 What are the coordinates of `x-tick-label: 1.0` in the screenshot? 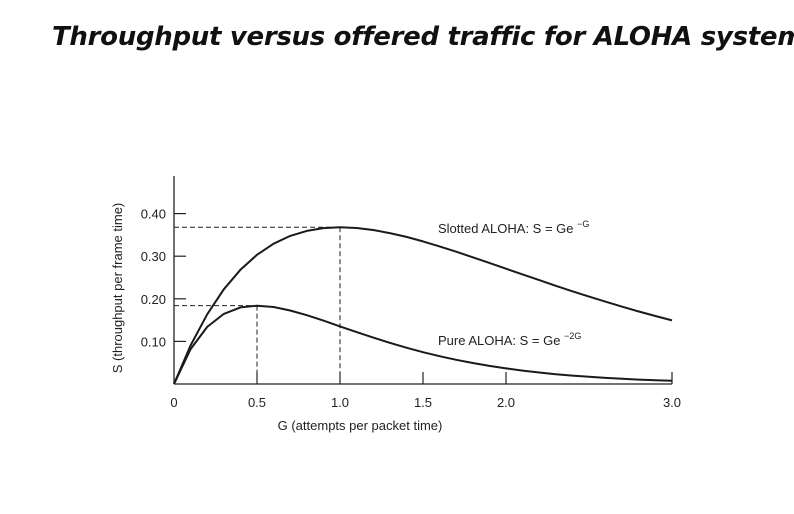 It's located at (340, 402).